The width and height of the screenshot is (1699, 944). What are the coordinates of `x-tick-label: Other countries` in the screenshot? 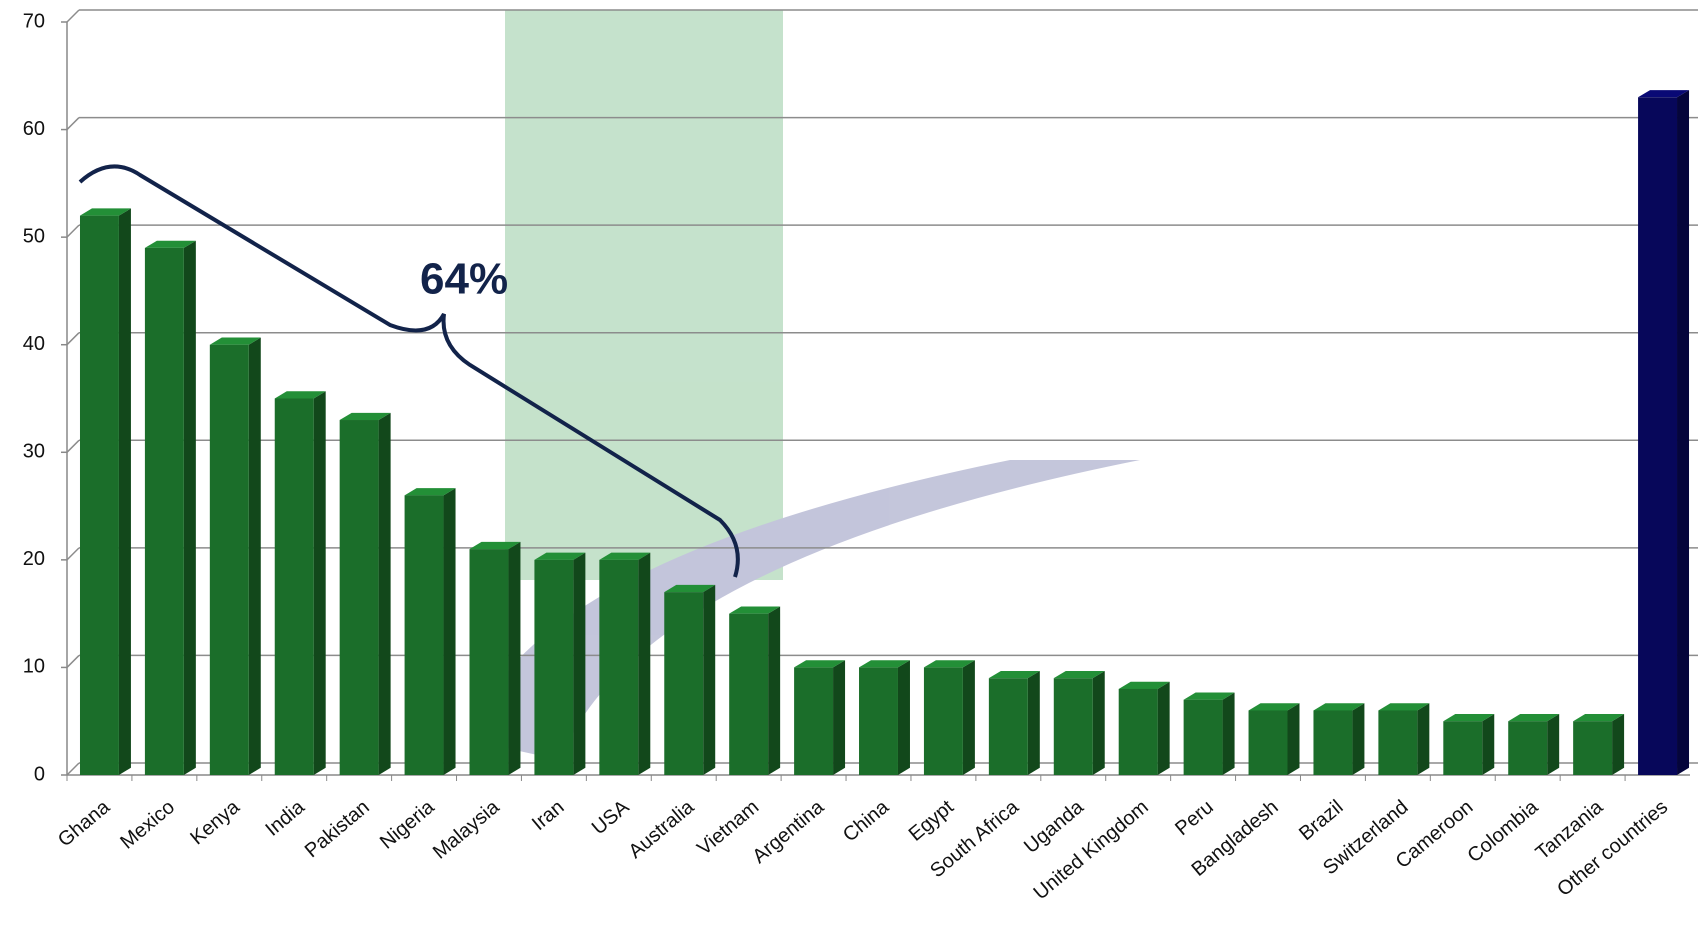 It's located at (1612, 848).